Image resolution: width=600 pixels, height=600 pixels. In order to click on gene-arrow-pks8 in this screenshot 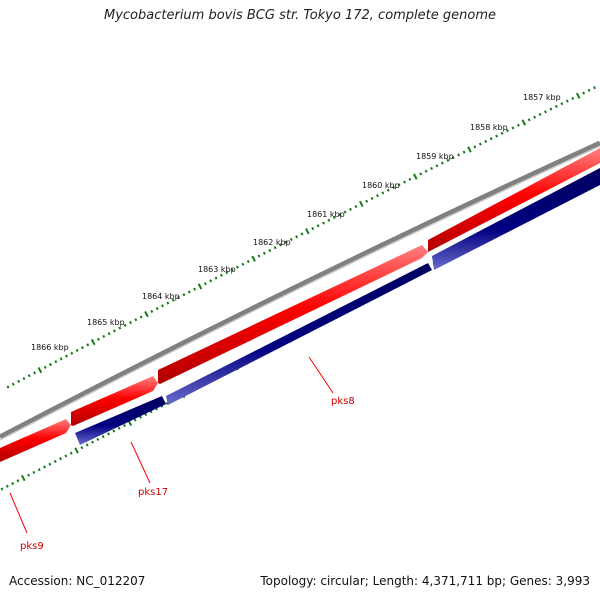, I will do `click(293, 314)`.